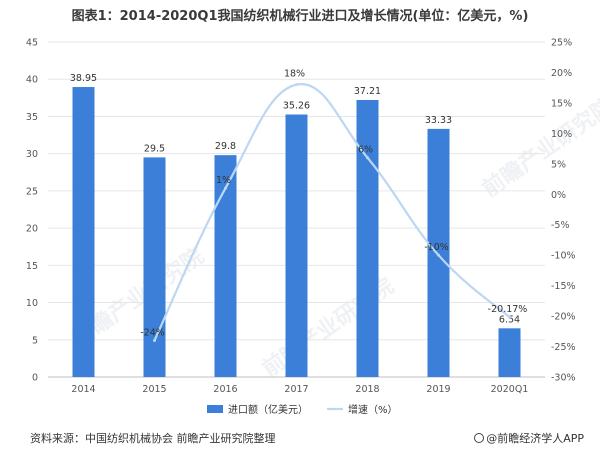  Describe the element at coordinates (508, 309) in the screenshot. I see `growth-value-label: -20.17%` at that location.